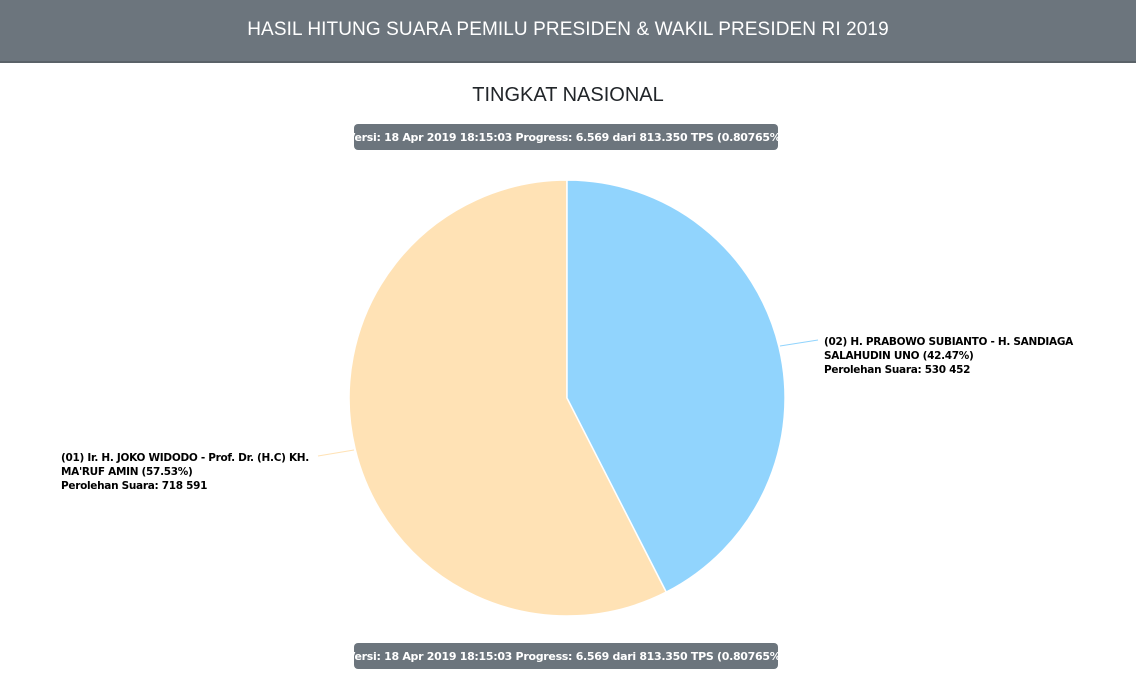 Image resolution: width=1136 pixels, height=676 pixels. Describe the element at coordinates (568, 95) in the screenshot. I see `section-title: TINGKAT NASIONAL` at that location.